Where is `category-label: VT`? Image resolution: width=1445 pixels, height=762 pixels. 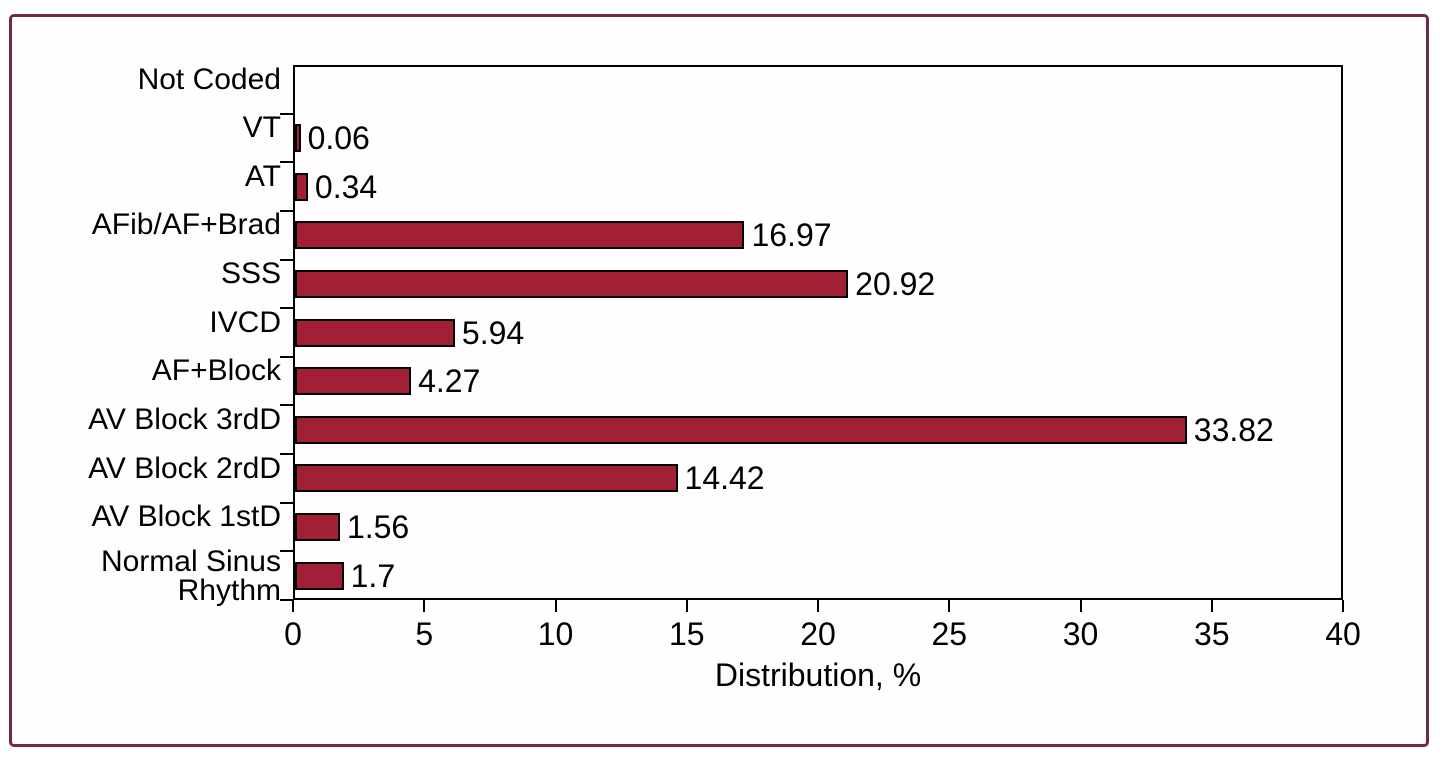 category-label: VT is located at coordinates (261, 128).